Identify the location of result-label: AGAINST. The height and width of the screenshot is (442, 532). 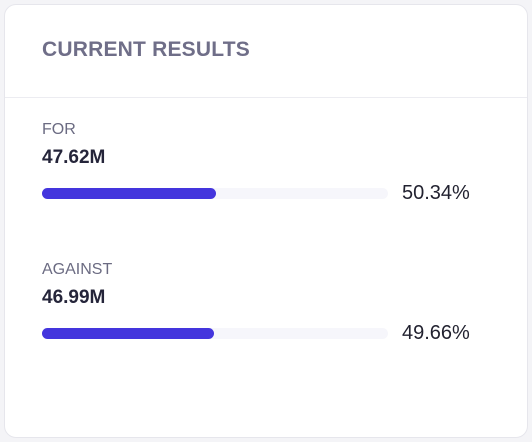
(77, 269).